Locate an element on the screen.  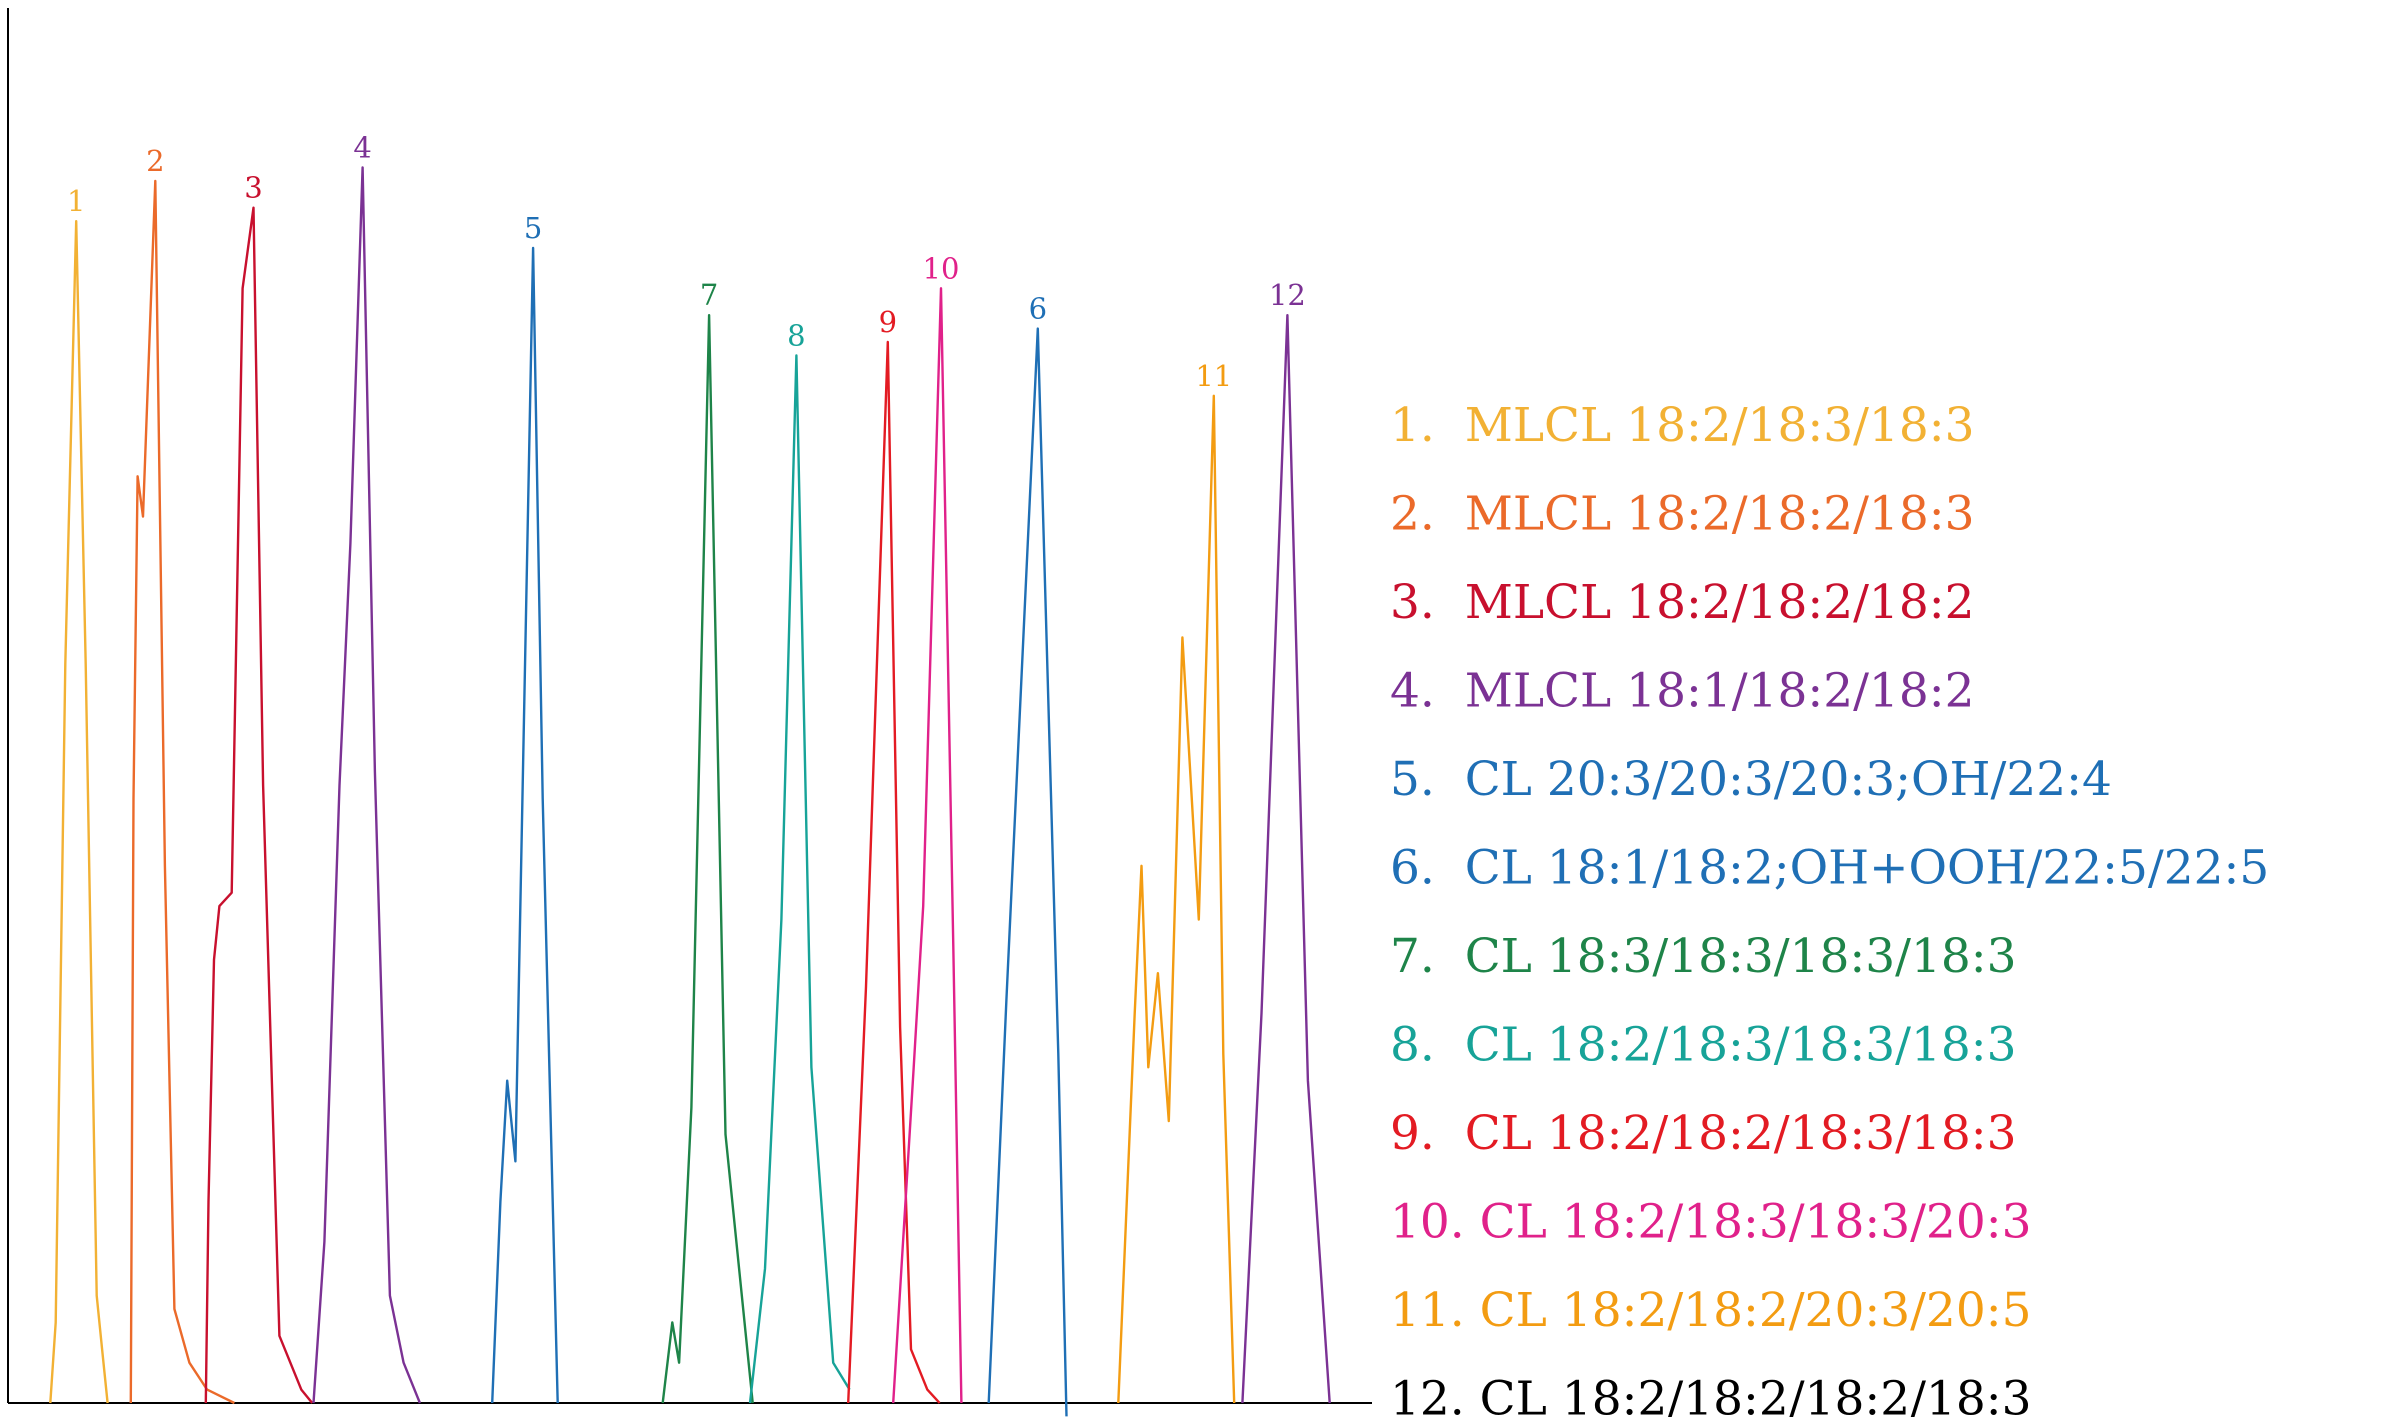
peak-label-11: 11 is located at coordinates (1213, 376).